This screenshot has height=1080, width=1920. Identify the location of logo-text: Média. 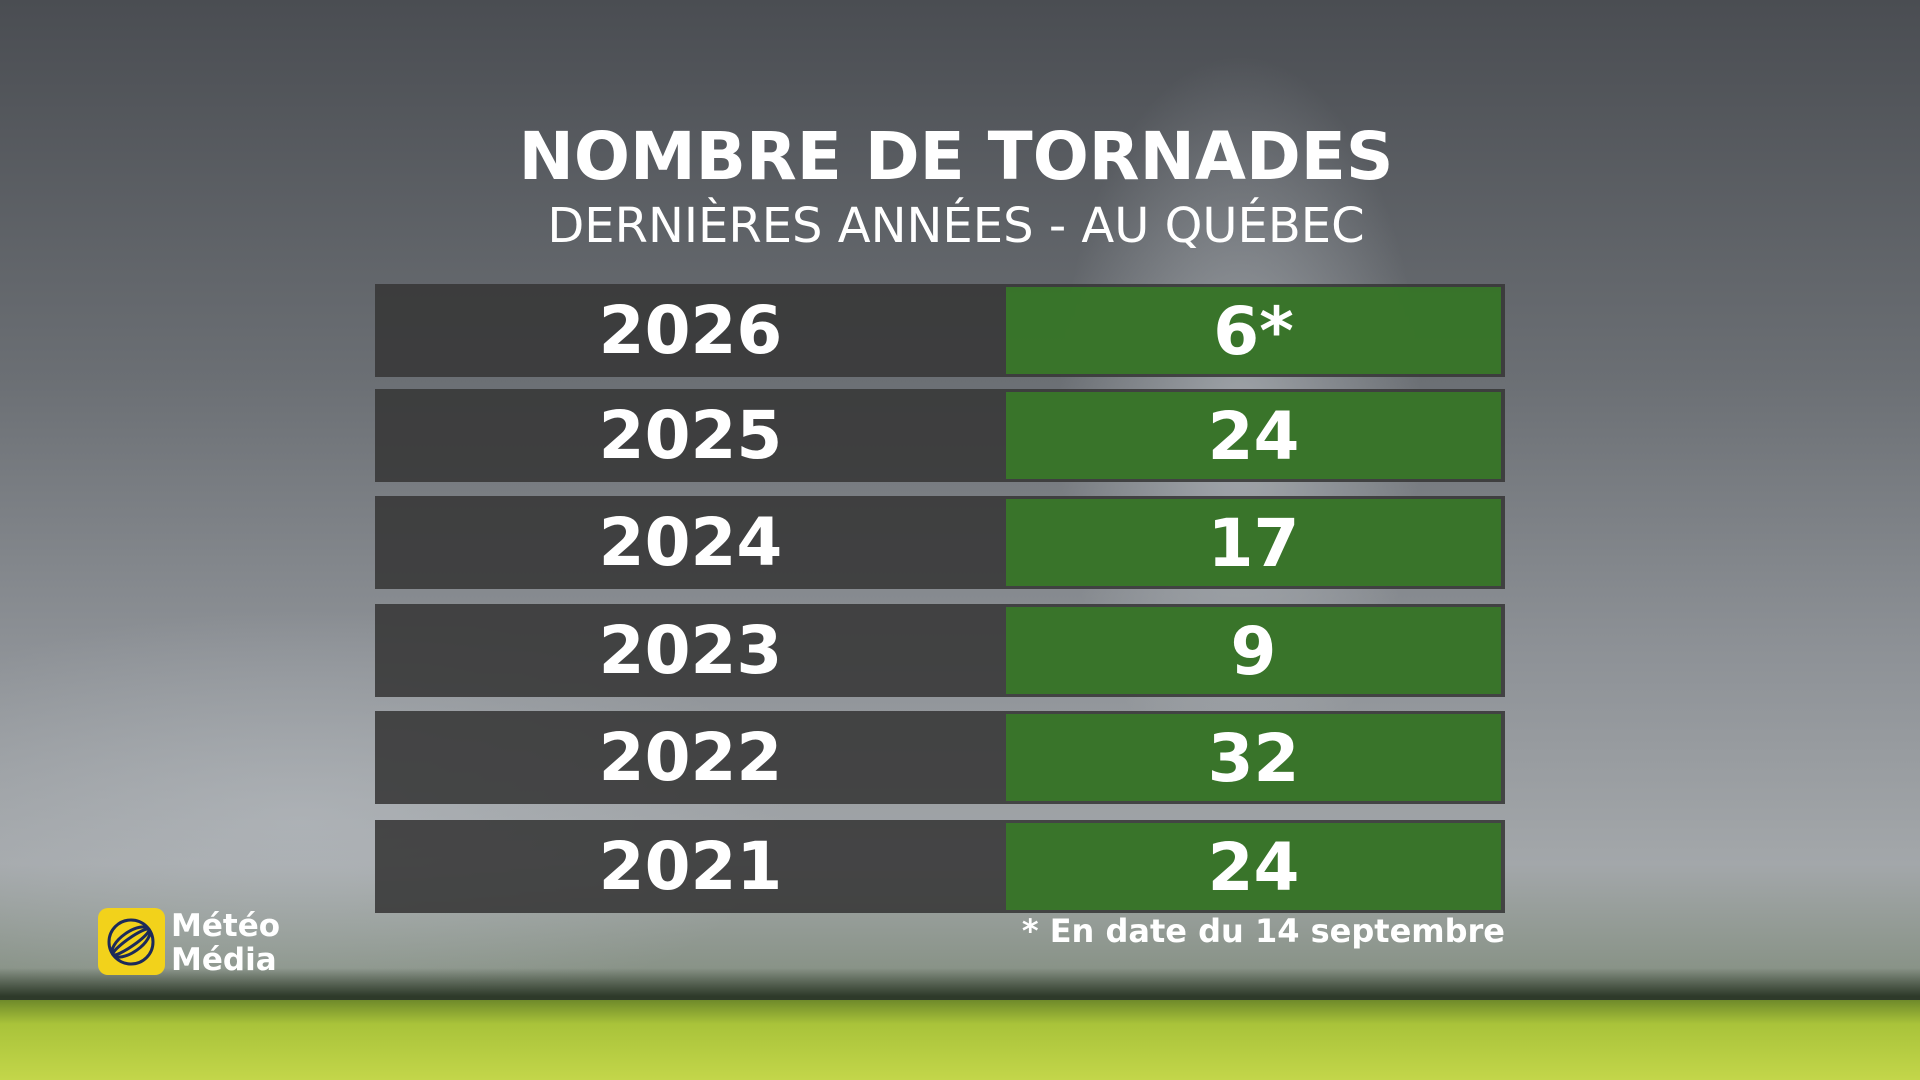
(224, 960).